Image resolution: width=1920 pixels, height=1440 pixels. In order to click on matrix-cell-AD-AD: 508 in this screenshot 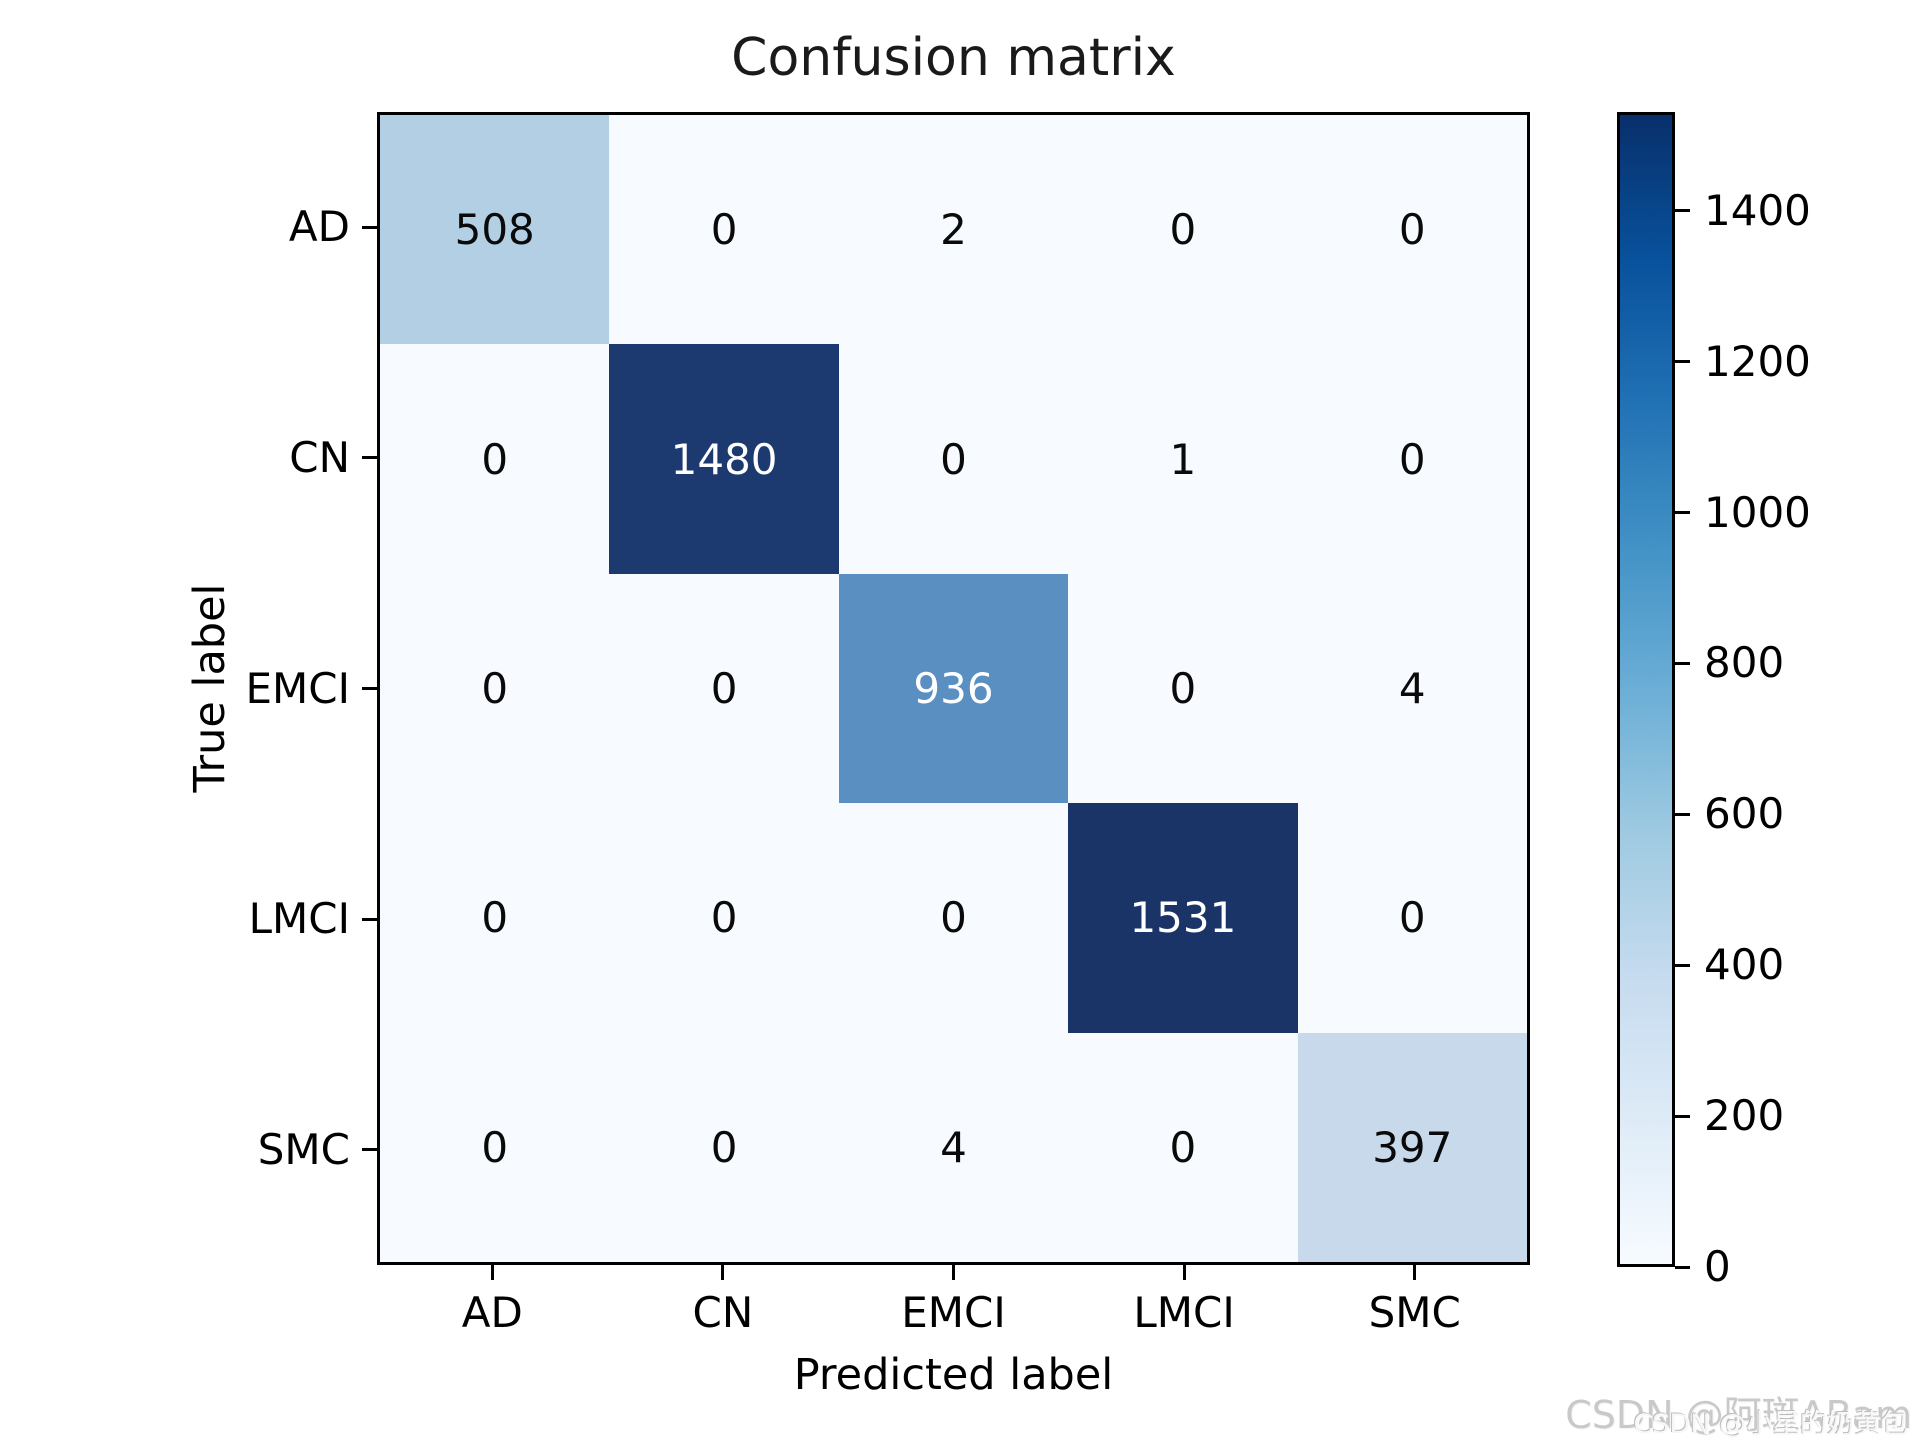, I will do `click(495, 230)`.